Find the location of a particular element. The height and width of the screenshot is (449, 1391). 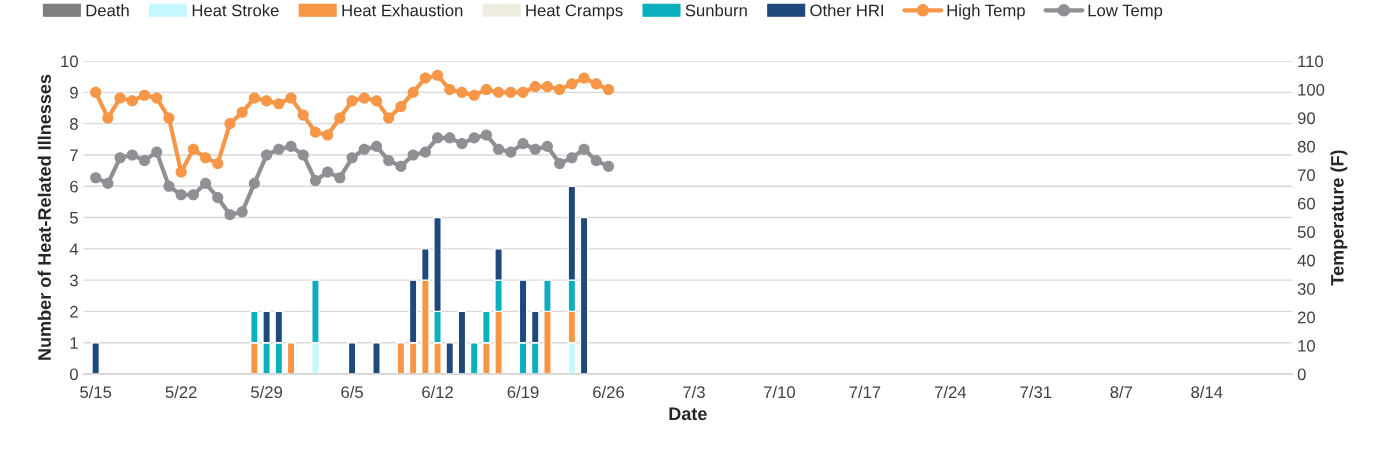

legend-label: Low Temp is located at coordinates (1125, 12).